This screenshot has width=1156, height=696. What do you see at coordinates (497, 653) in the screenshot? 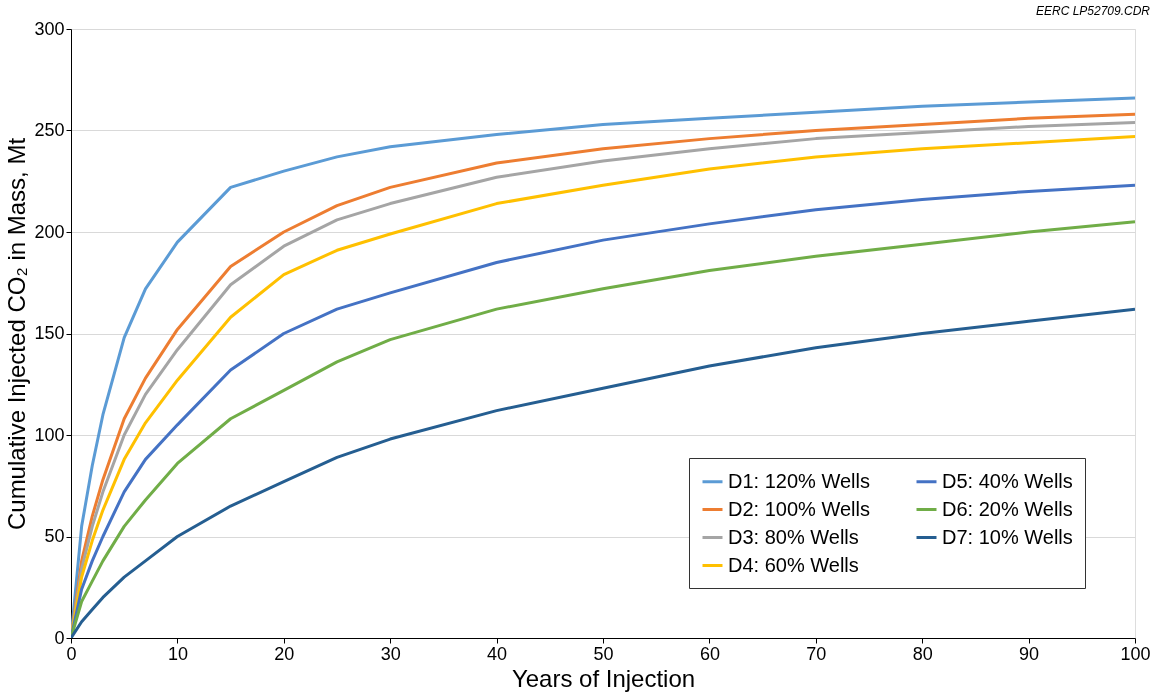
I see `x-tick-label: 40` at bounding box center [497, 653].